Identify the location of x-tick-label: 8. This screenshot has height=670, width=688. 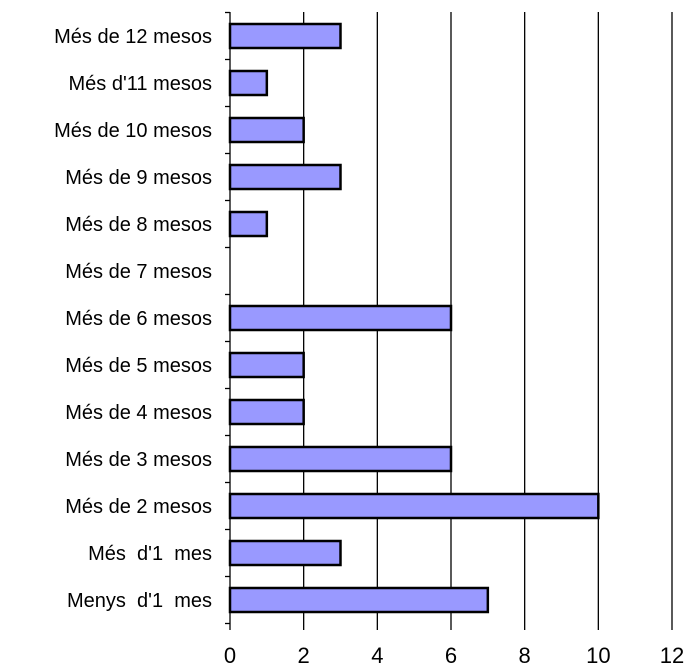
(525, 655).